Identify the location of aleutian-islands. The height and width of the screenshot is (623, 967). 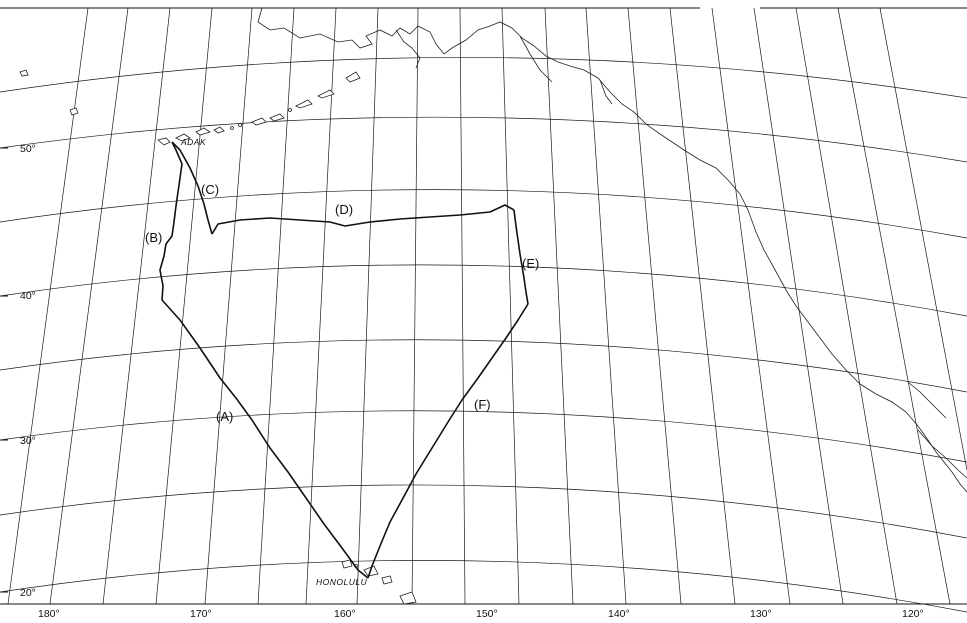
(164, 141).